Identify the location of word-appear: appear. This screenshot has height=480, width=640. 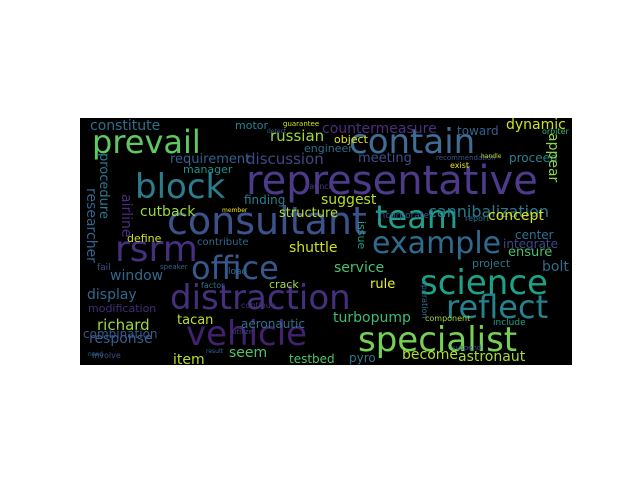
(553, 158).